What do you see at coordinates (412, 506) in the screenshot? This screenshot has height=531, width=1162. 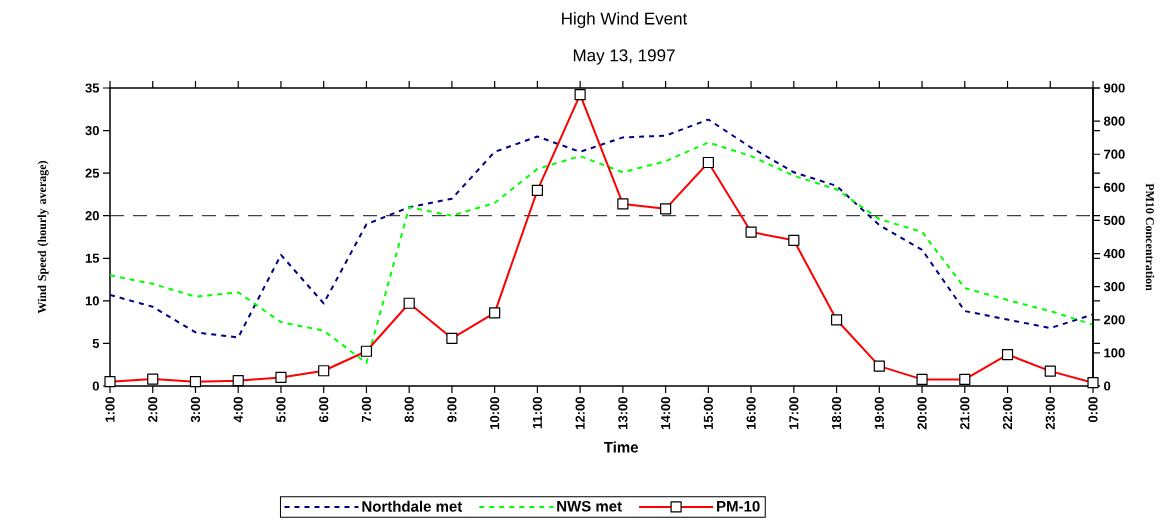 I see `legend-label: Northdale met` at bounding box center [412, 506].